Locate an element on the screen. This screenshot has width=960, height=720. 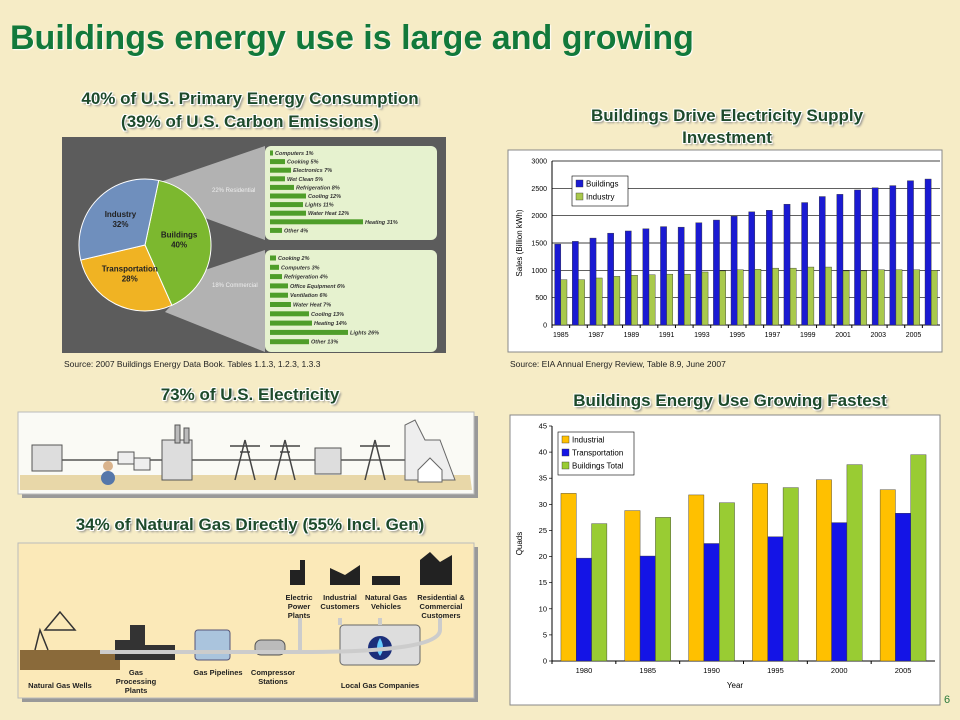
item-name: Cooking is located at coordinates (289, 259).